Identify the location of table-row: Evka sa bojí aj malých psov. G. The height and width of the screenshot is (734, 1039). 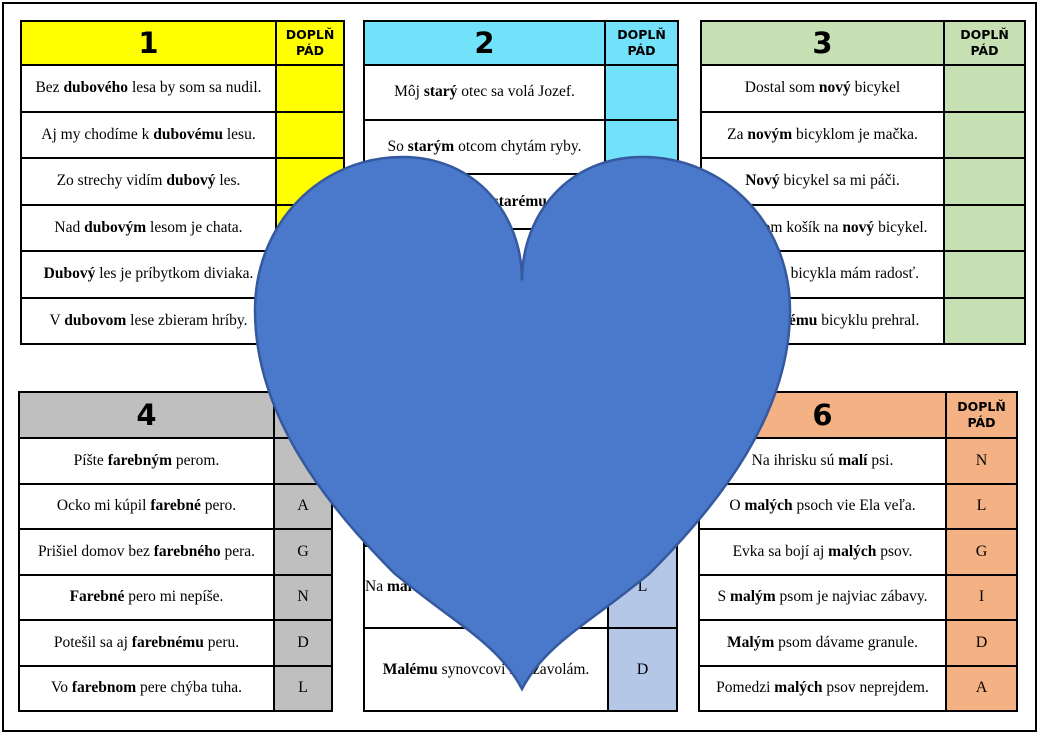
(858, 552).